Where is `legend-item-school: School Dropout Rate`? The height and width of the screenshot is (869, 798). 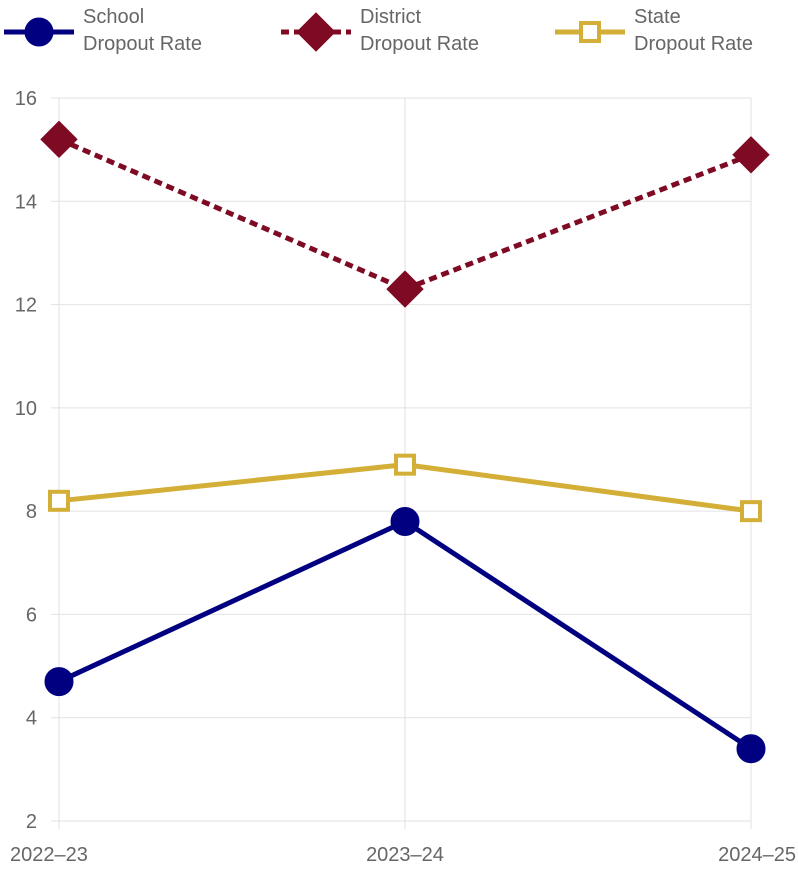 legend-item-school: School Dropout Rate is located at coordinates (103, 30).